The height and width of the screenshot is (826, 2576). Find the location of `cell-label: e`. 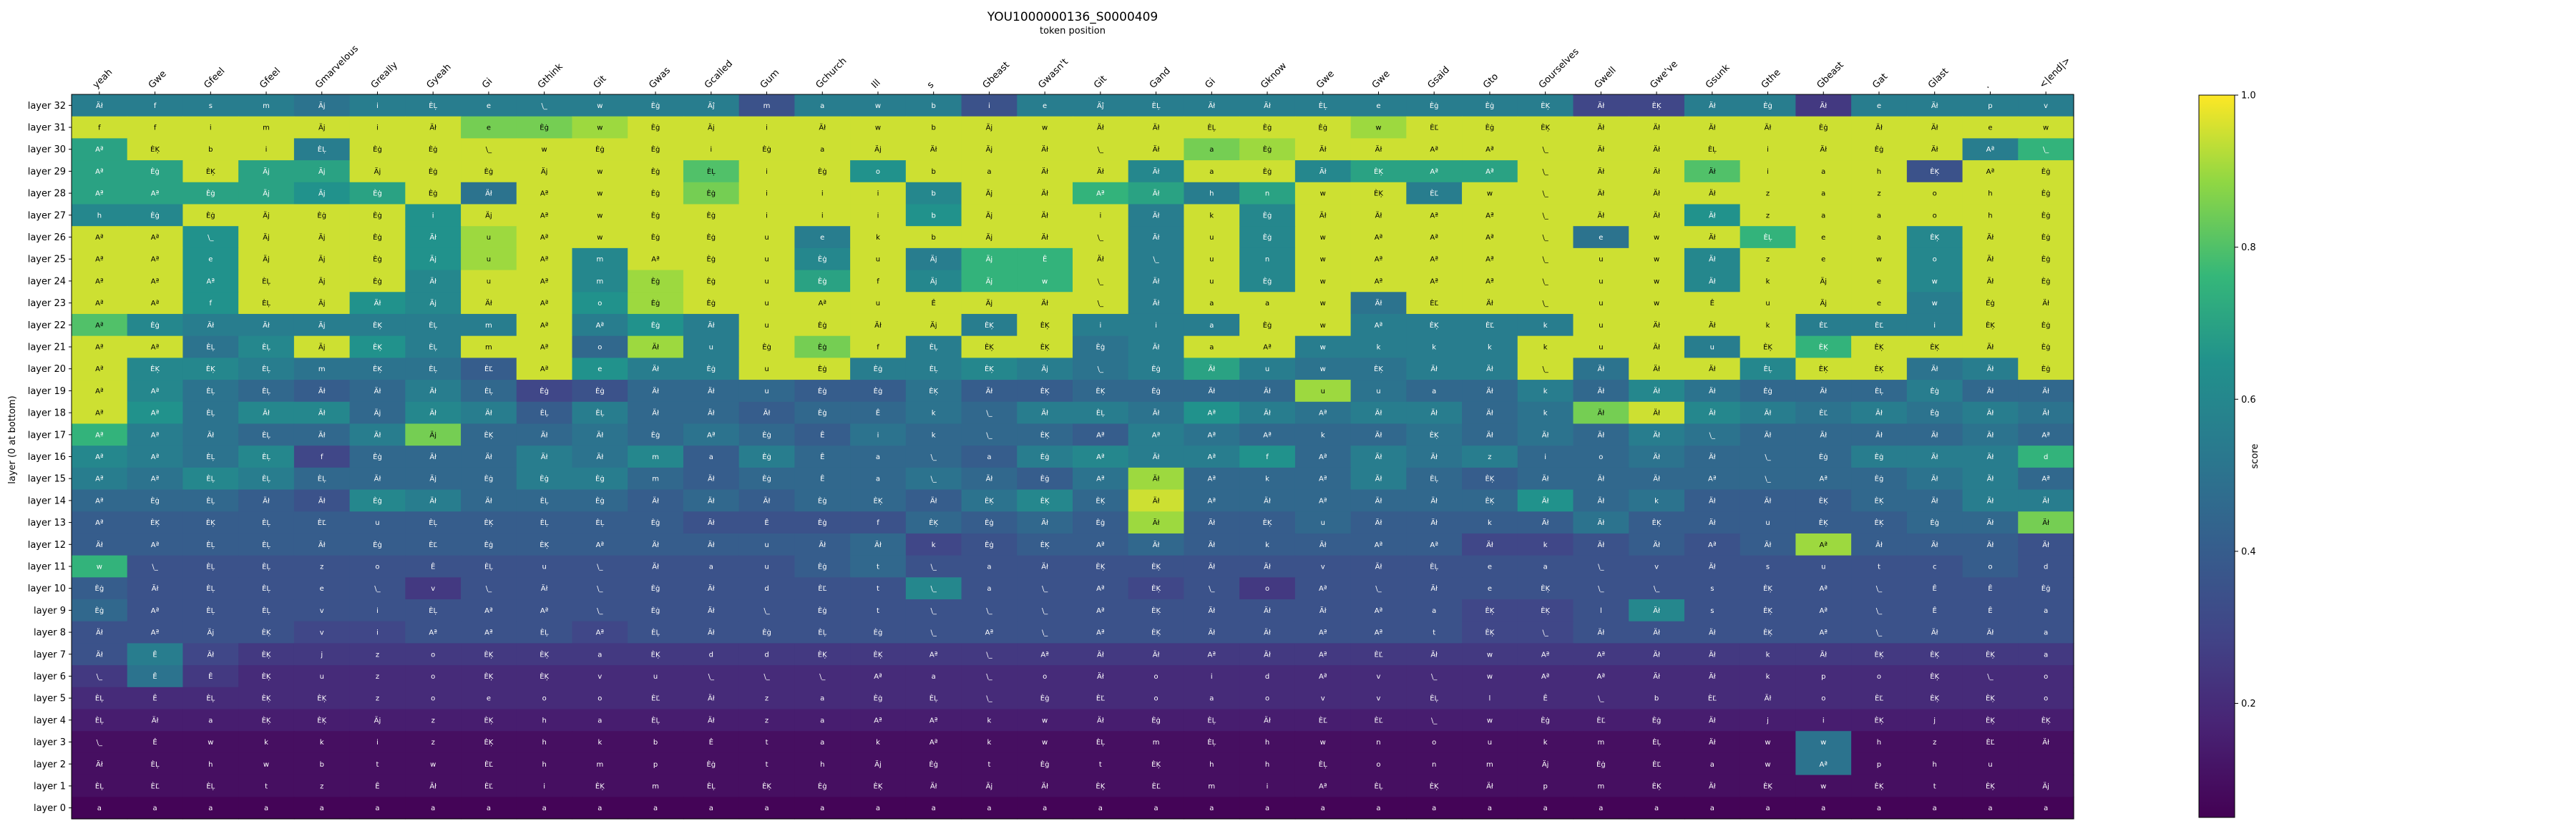

cell-label: e is located at coordinates (1490, 589).